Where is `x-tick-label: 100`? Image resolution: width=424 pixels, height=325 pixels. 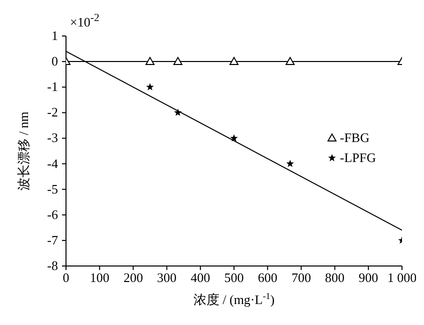 x-tick-label: 100 is located at coordinates (100, 277).